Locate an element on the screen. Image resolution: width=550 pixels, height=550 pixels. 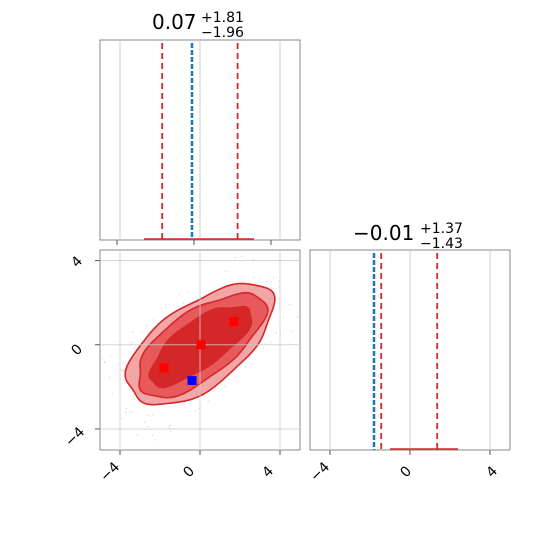
joint-xtick-label: 0 is located at coordinates (189, 472).